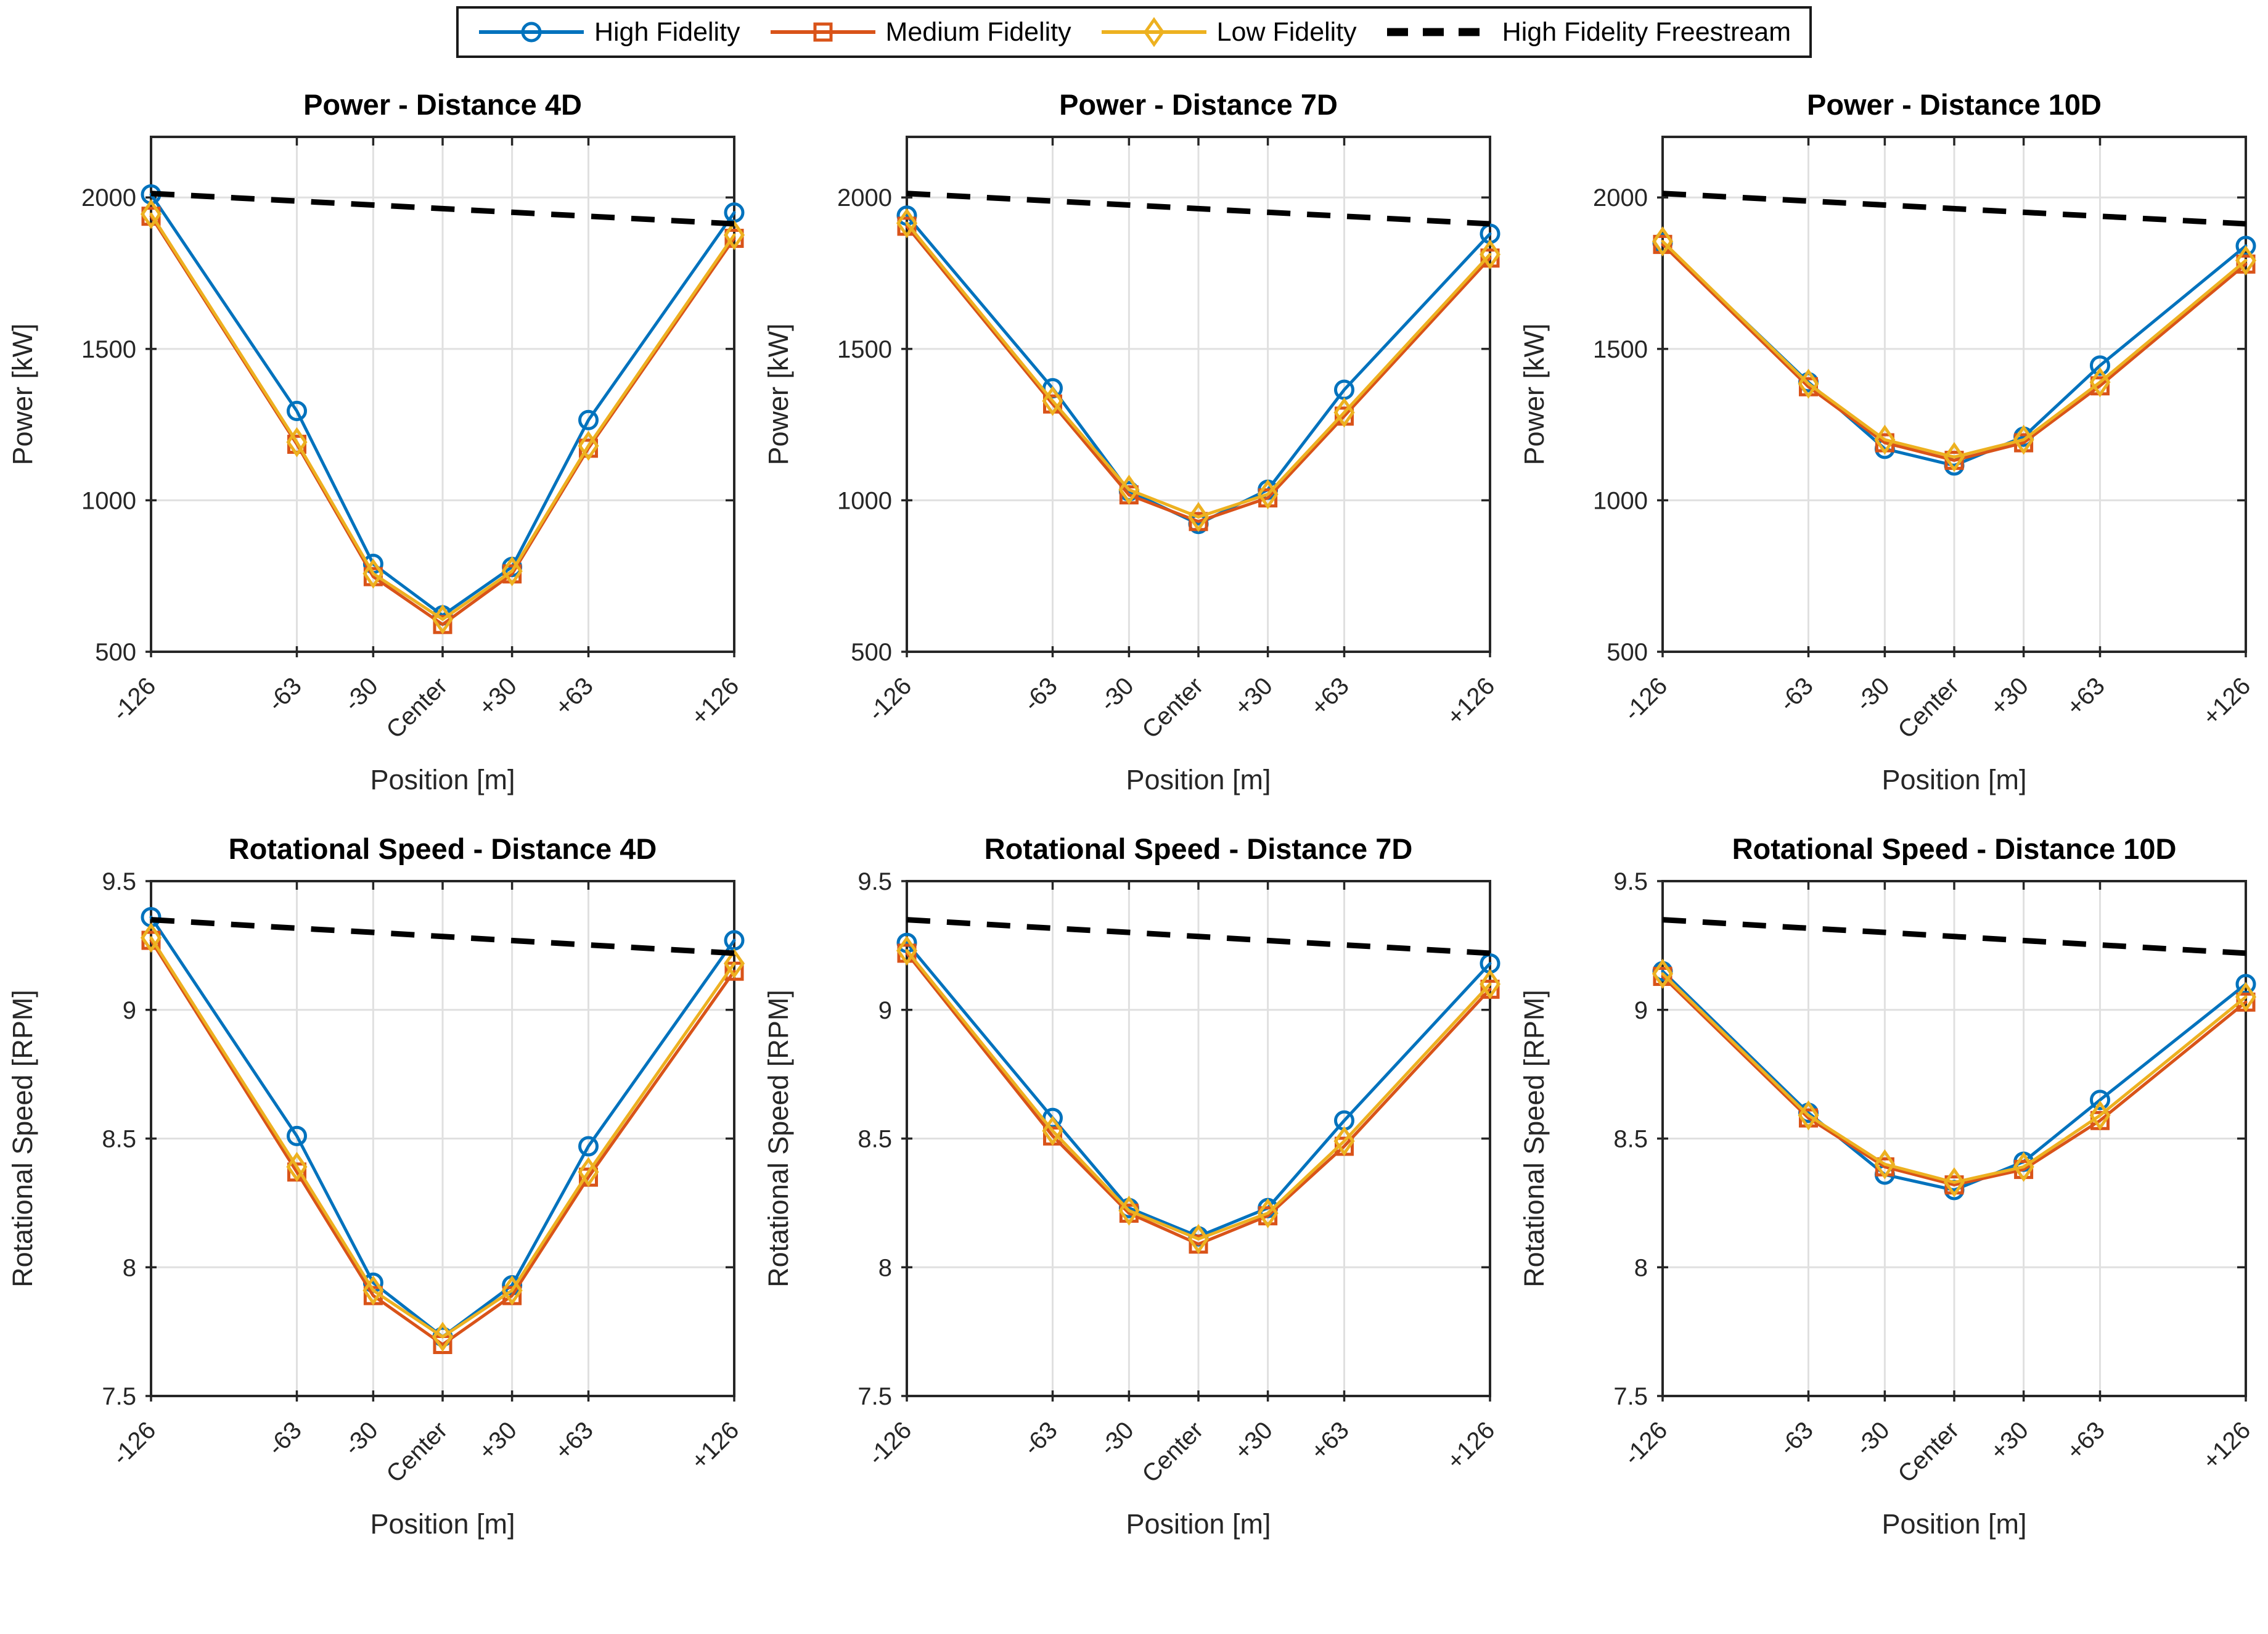  What do you see at coordinates (361, 1438) in the screenshot?
I see `x-tick-label: -30` at bounding box center [361, 1438].